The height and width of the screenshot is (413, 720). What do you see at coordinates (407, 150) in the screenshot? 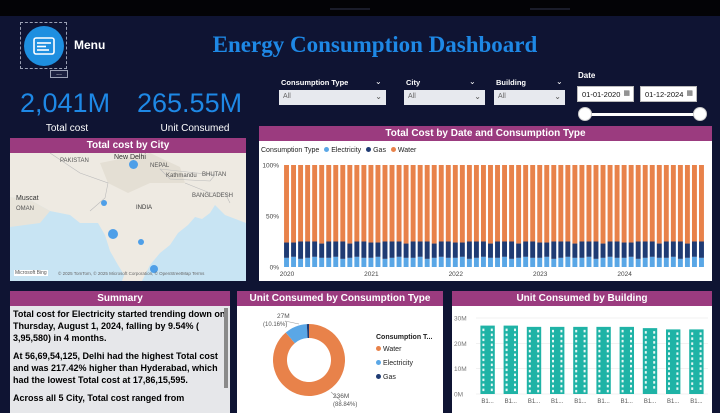
I see `legend-water-label: Water` at bounding box center [407, 150].